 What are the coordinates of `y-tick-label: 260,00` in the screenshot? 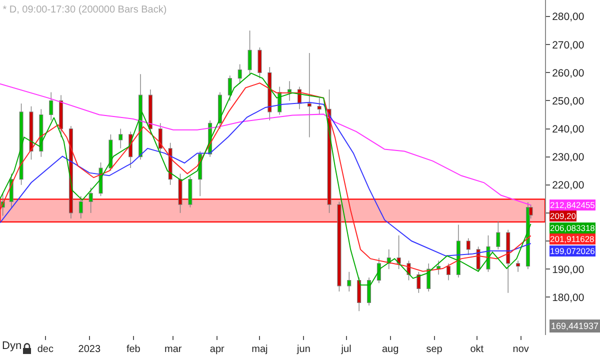 It's located at (568, 73).